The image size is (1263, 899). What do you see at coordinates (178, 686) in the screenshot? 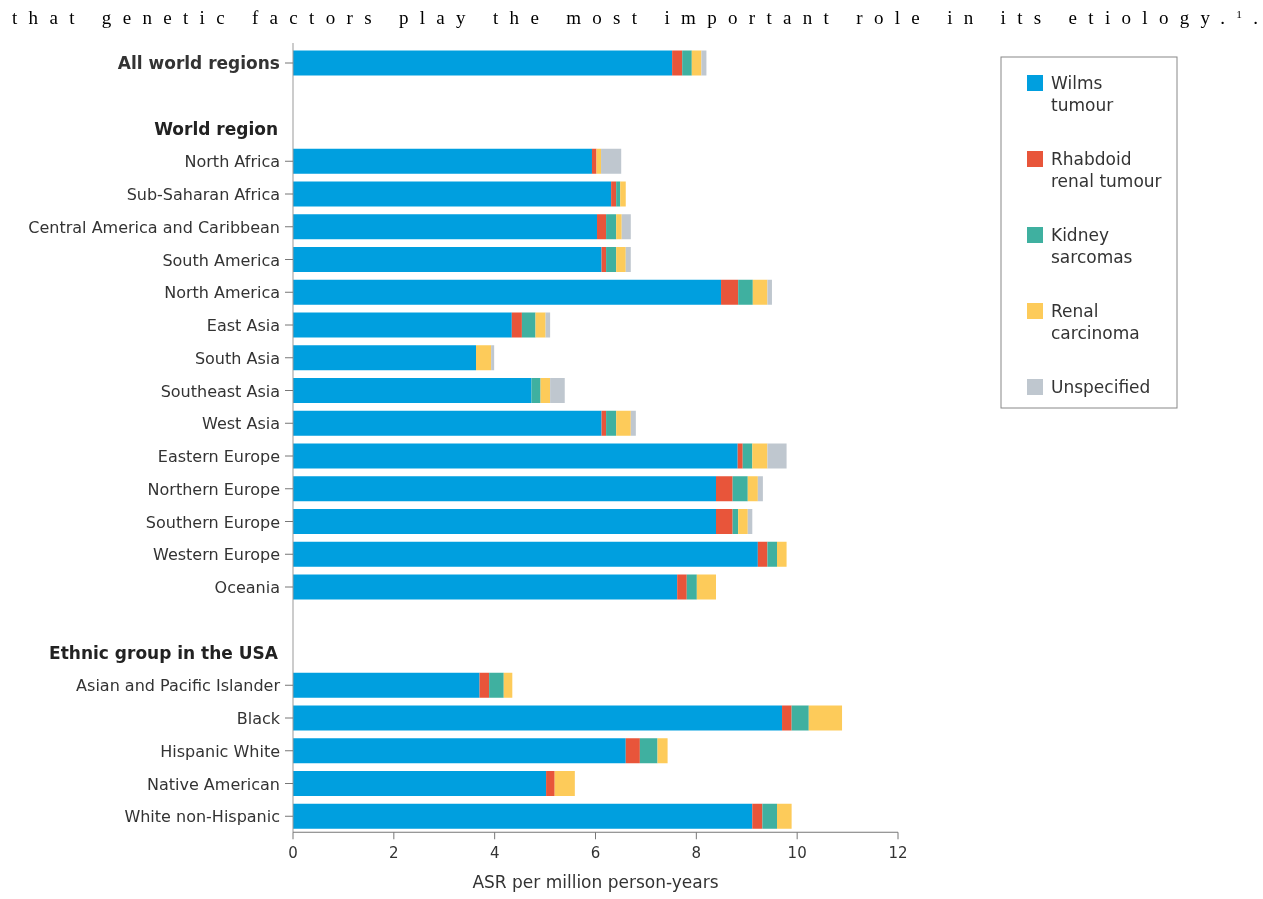
I see `y-tick-label: Asian and Pacific Islander` at bounding box center [178, 686].